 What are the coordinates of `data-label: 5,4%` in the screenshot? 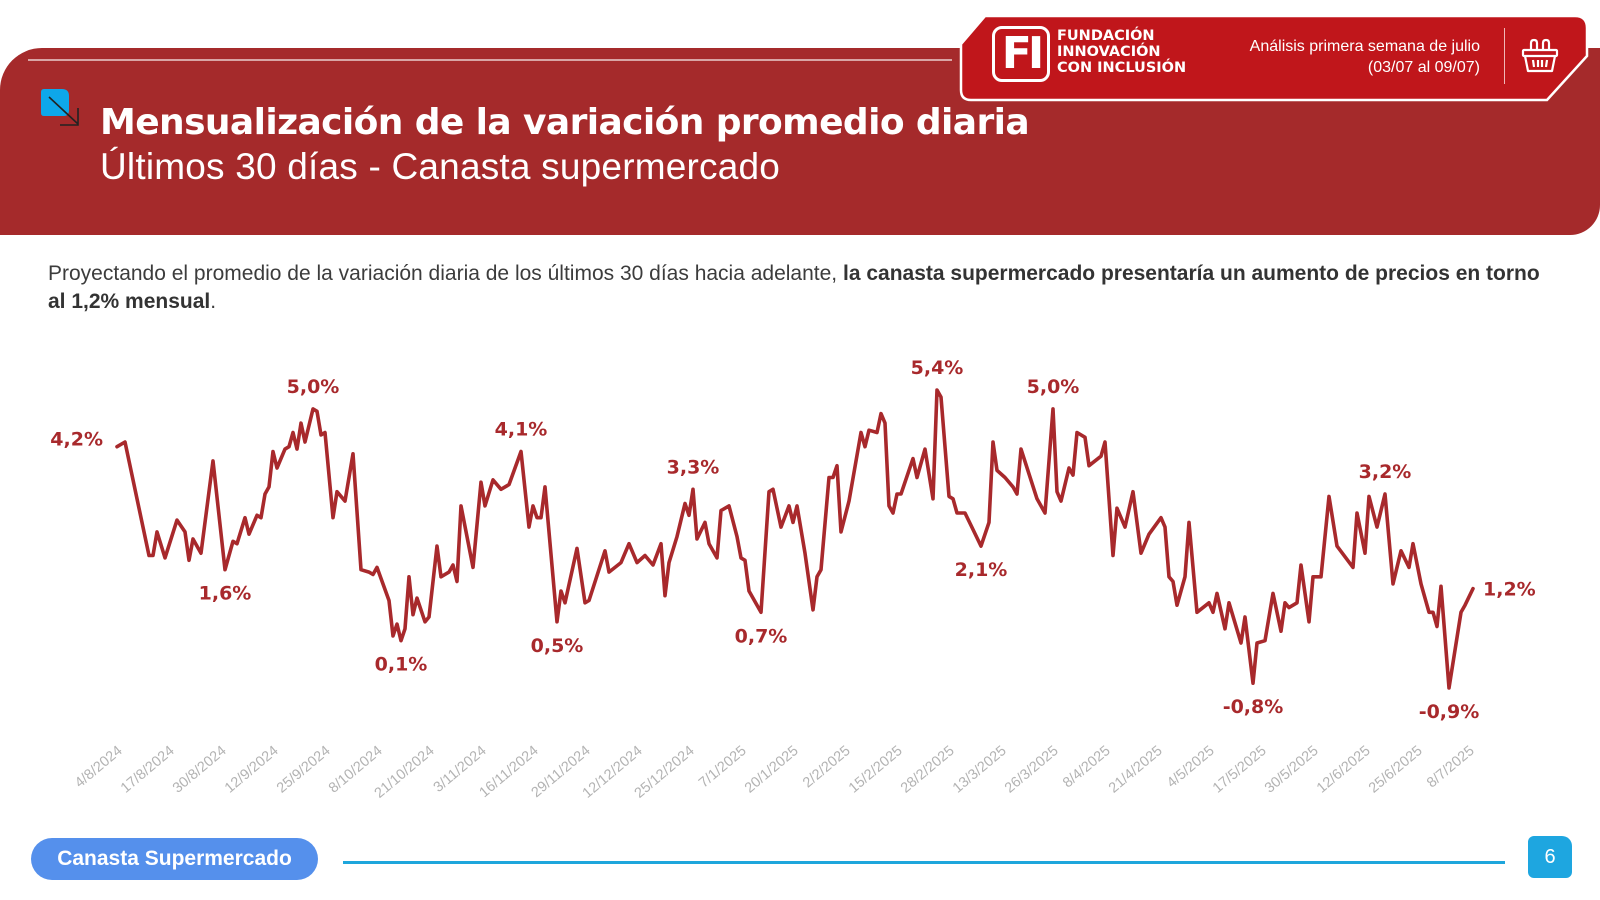 It's located at (937, 368).